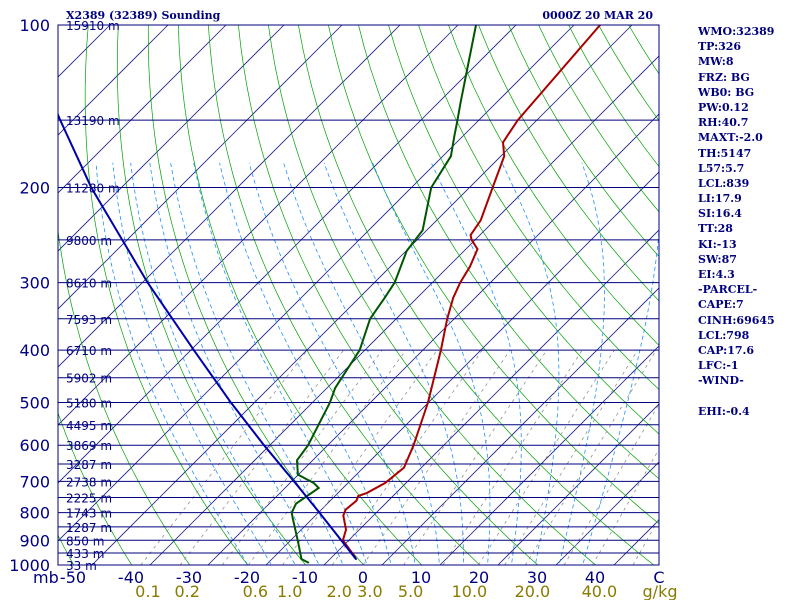  I want to click on mixing-ratio-label: 0.6, so click(255, 591).